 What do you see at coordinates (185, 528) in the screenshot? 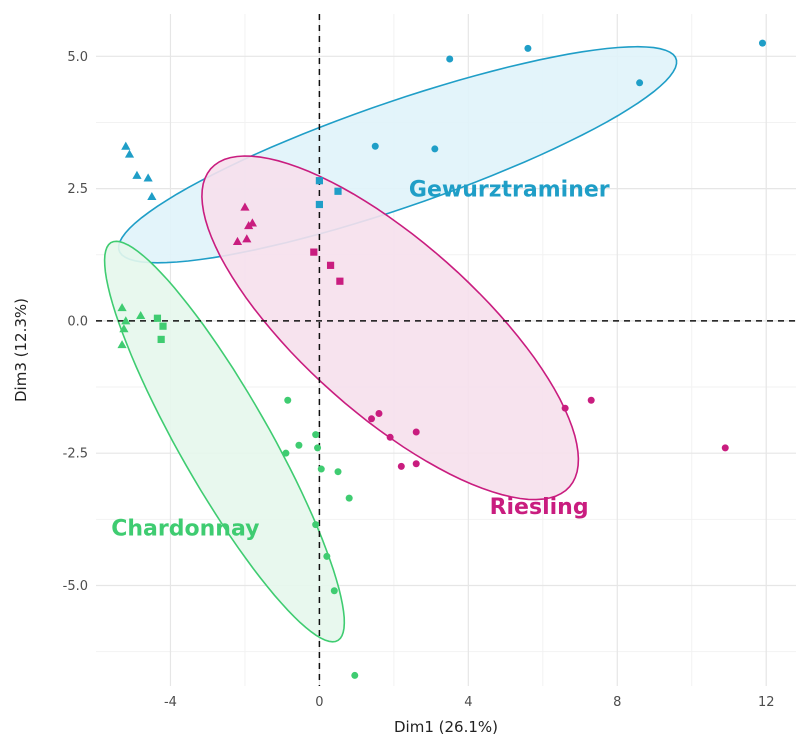
I see `group-label-chardonnay: Chardonnay` at bounding box center [185, 528].